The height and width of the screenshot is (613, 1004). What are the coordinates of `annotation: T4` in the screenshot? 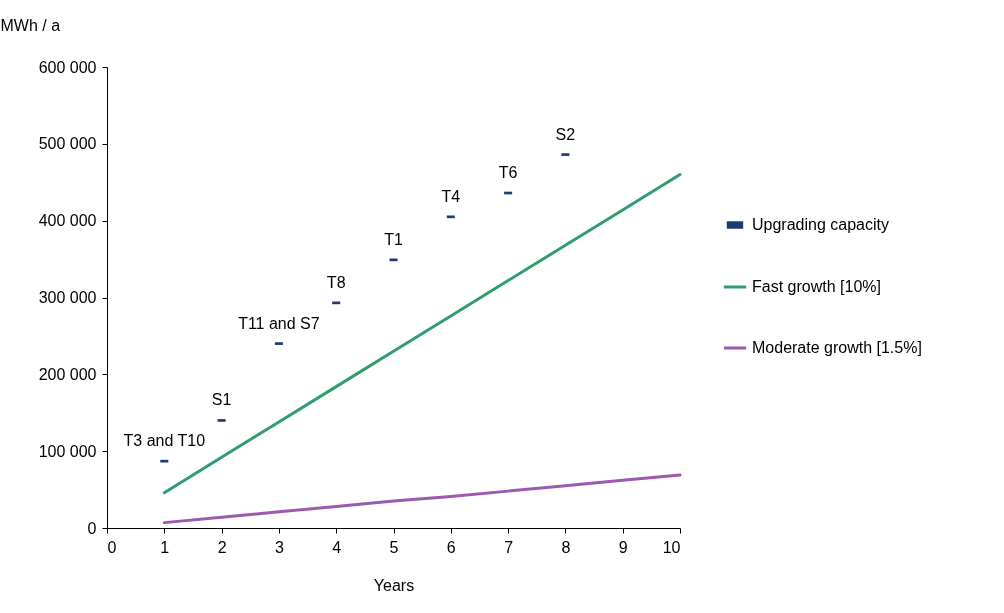 It's located at (451, 196).